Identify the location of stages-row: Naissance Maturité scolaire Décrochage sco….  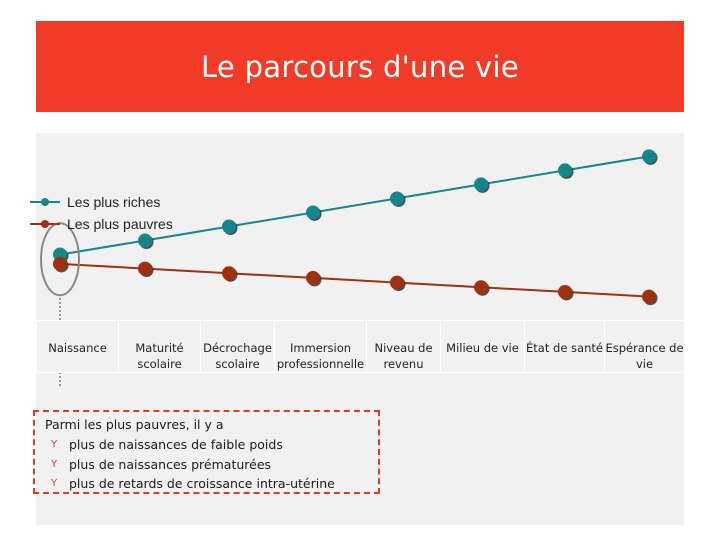
(360, 346).